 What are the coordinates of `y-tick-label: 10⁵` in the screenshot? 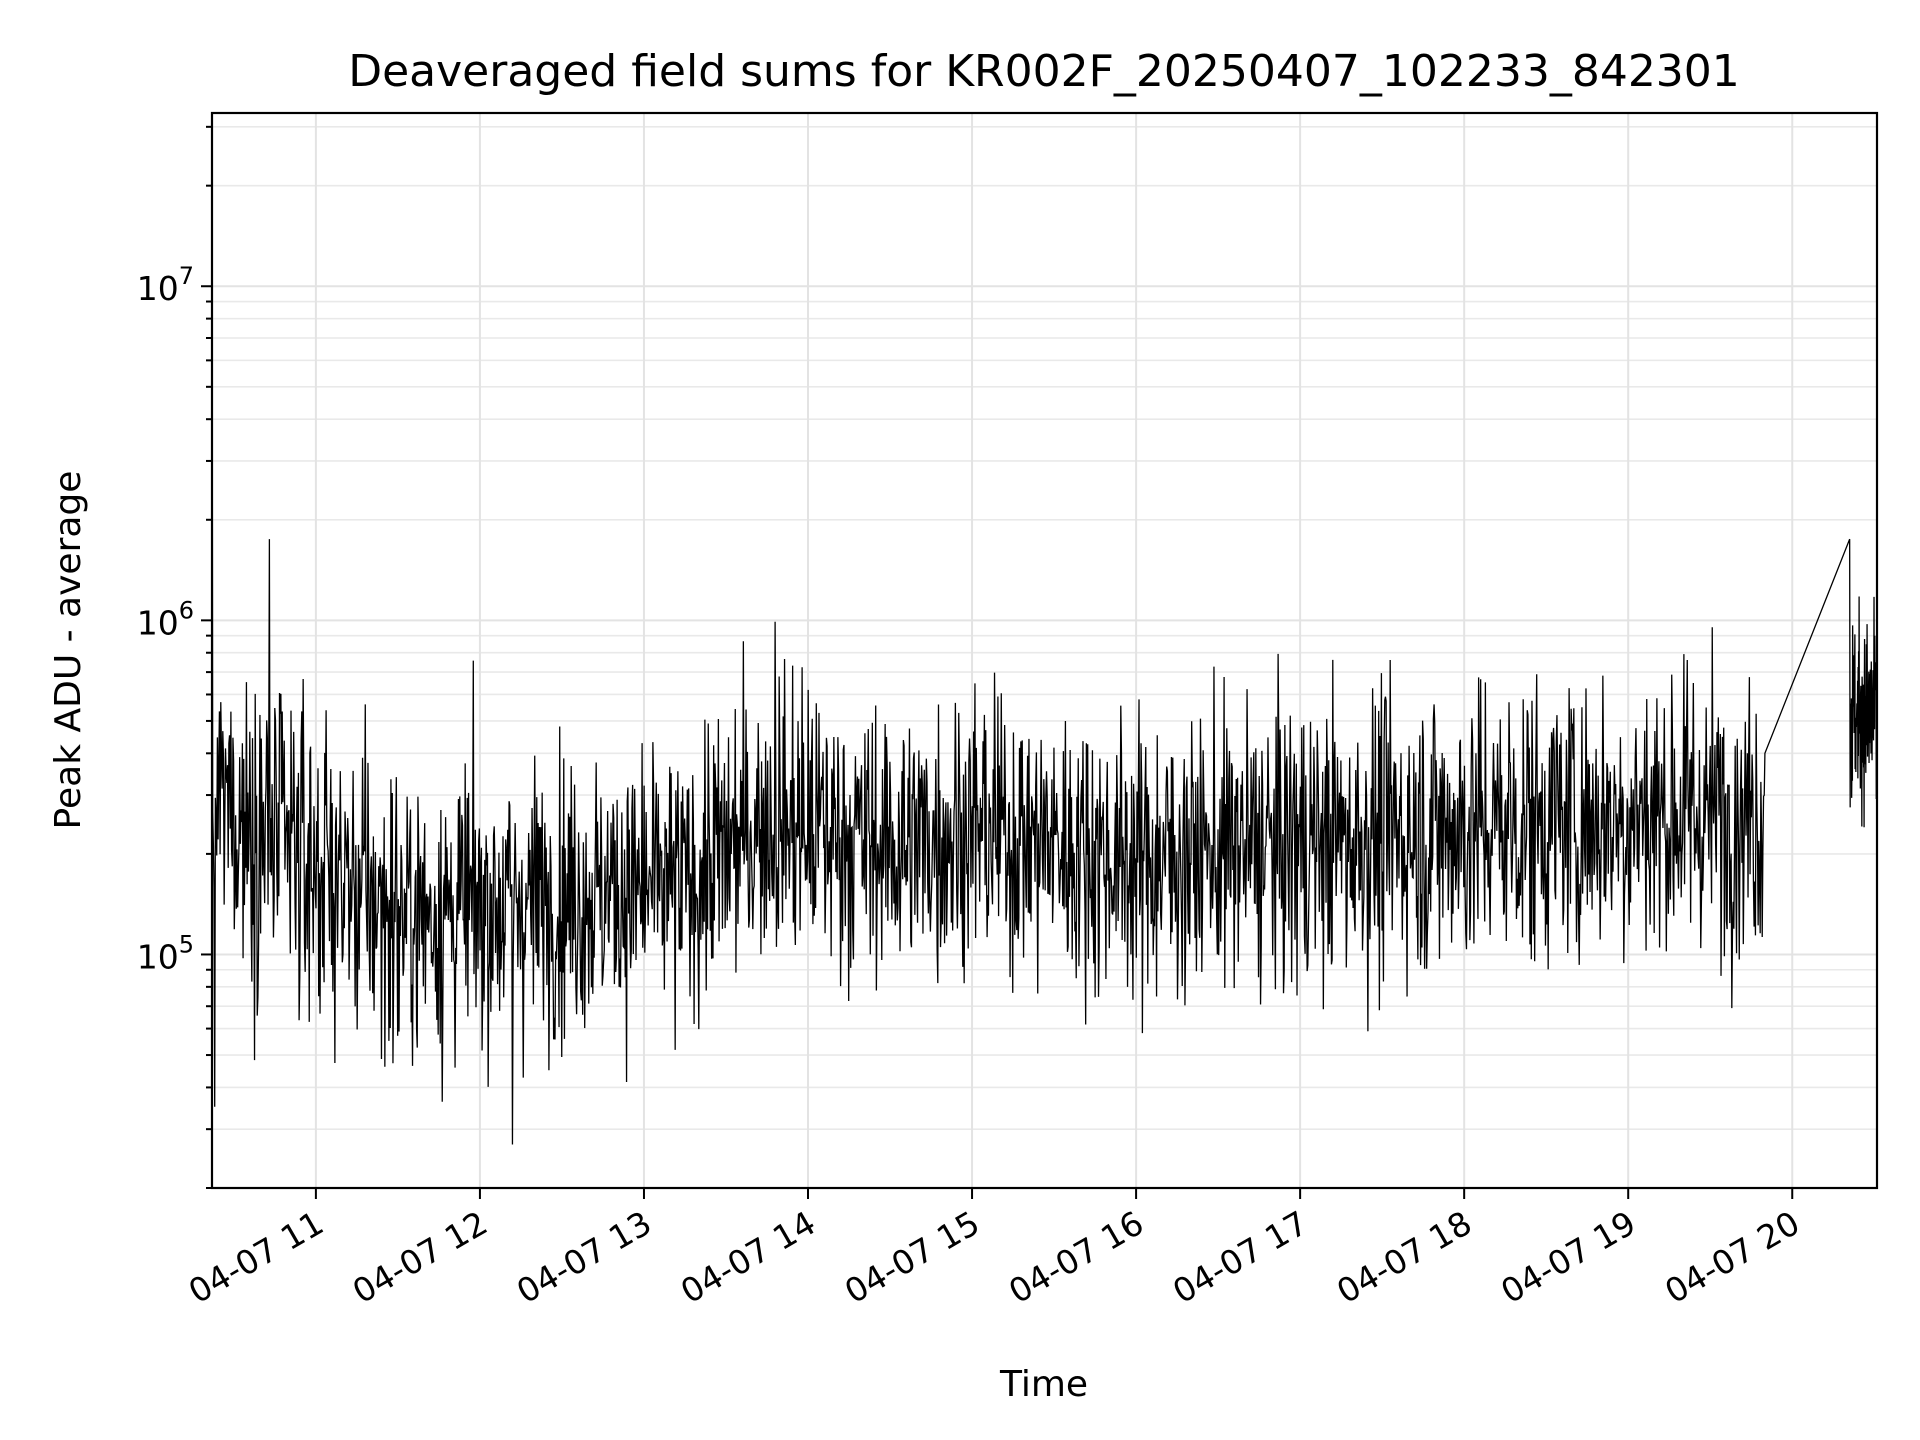 It's located at (165, 953).